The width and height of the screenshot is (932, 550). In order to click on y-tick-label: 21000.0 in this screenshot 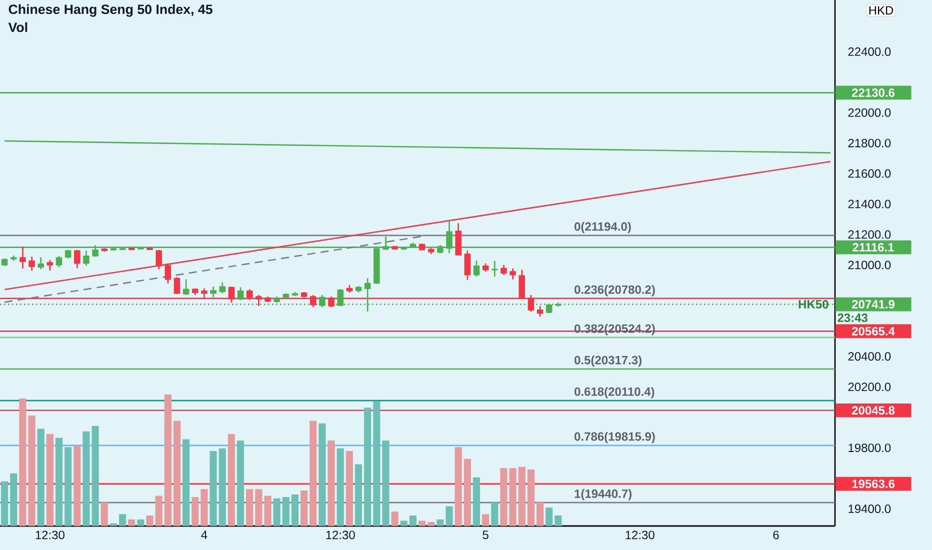, I will do `click(869, 265)`.